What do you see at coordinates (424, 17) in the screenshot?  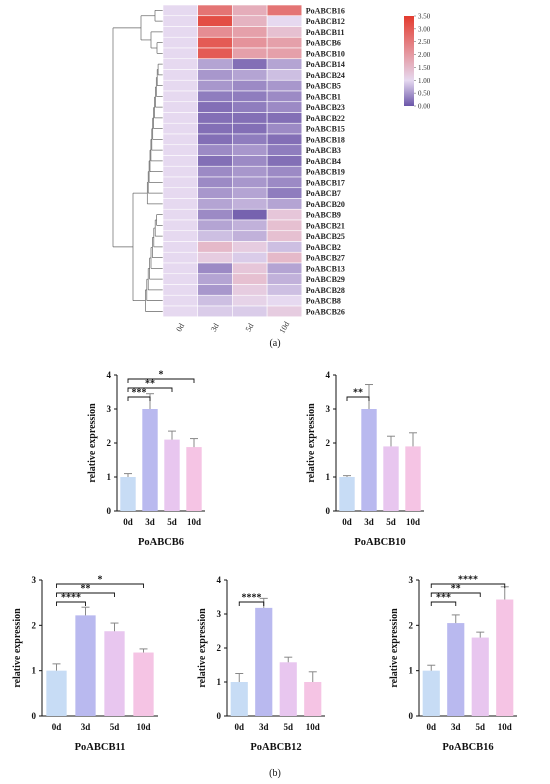 I see `colorbar-tick-label: 3.50` at bounding box center [424, 17].